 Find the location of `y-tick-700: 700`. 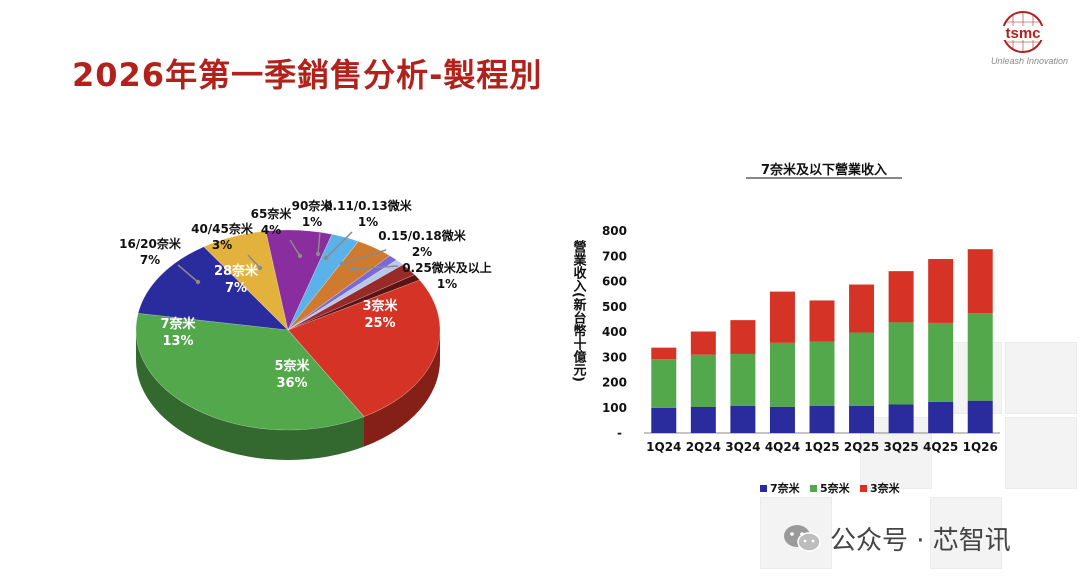

y-tick-700: 700 is located at coordinates (614, 256).